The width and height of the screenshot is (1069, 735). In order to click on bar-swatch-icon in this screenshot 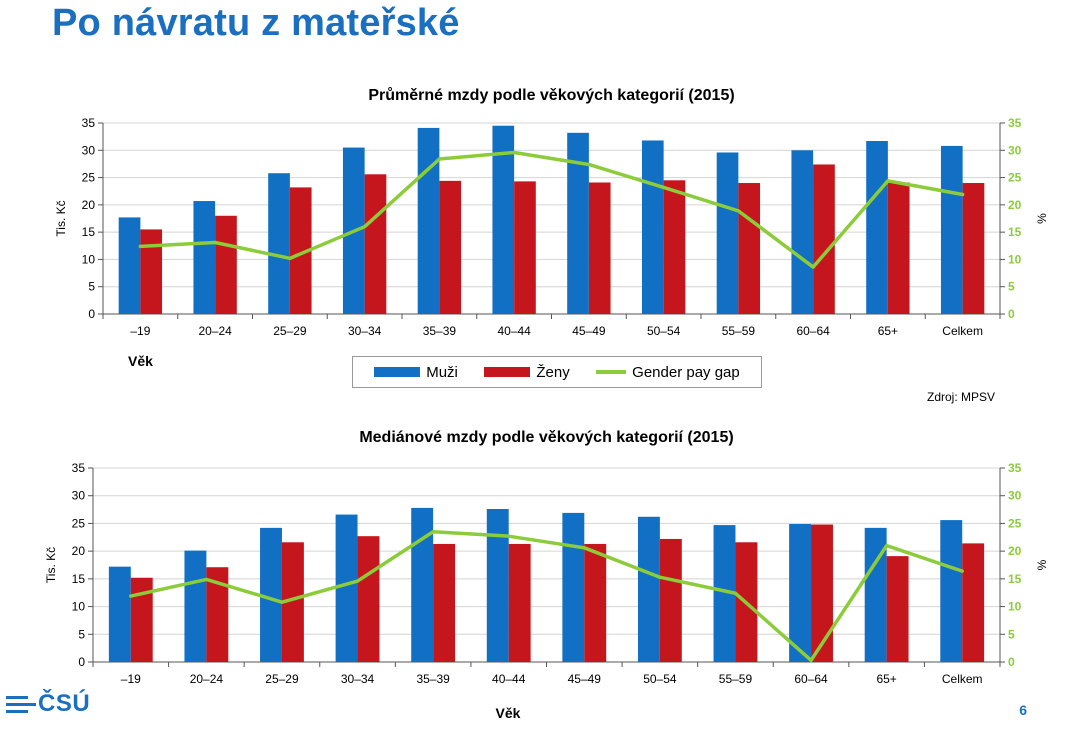, I will do `click(397, 372)`.